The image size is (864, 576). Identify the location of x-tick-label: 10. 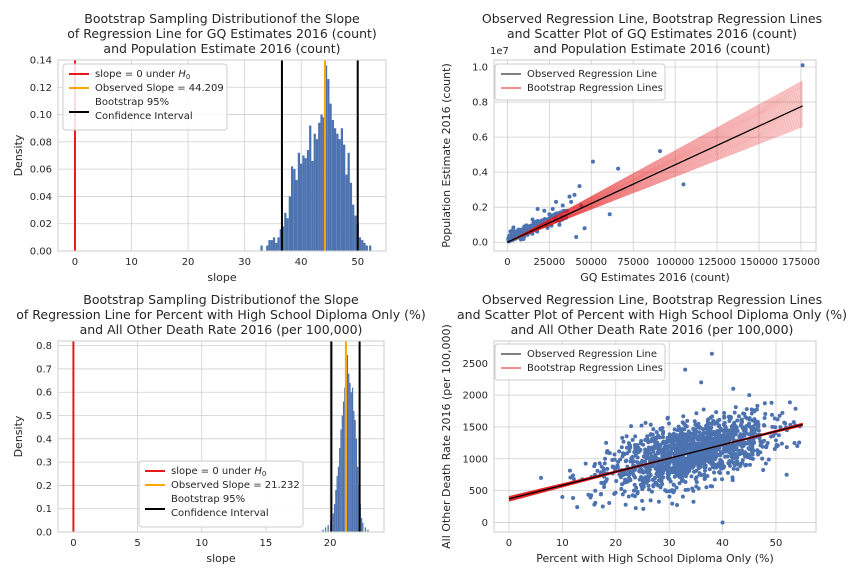
(131, 262).